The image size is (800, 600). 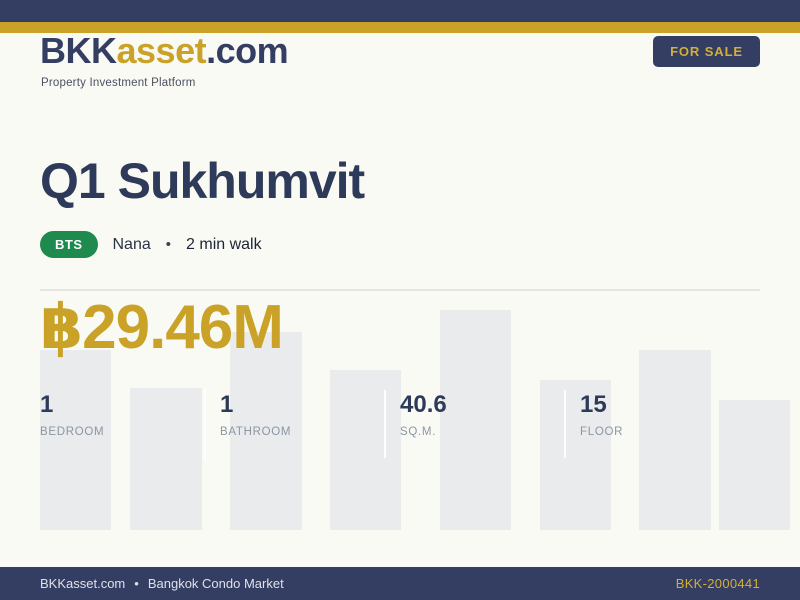 I want to click on stat-value: 40.6, so click(x=423, y=404).